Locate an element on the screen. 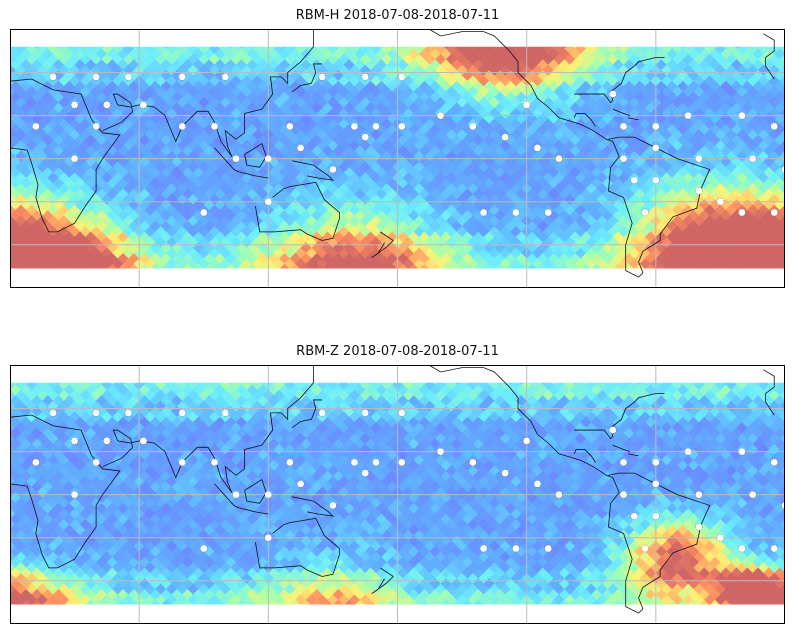 This screenshot has height=633, width=794. map-title-rbm-h: RBM-H 2018-07-08-2018-07-11 is located at coordinates (397, 15).